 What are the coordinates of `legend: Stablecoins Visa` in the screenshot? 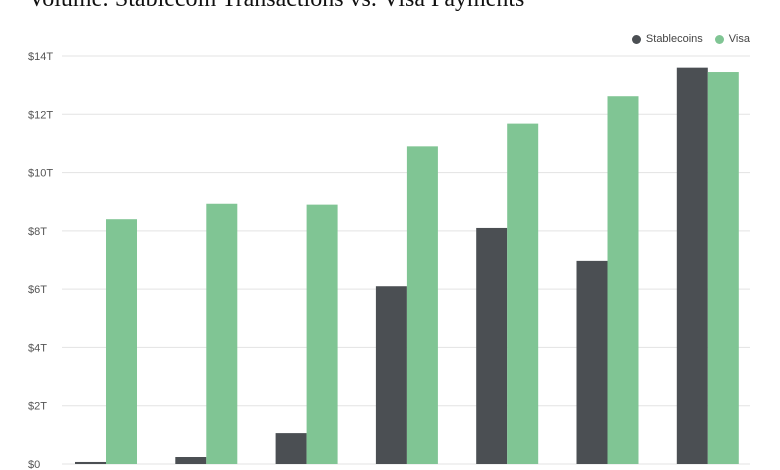 It's located at (690, 39).